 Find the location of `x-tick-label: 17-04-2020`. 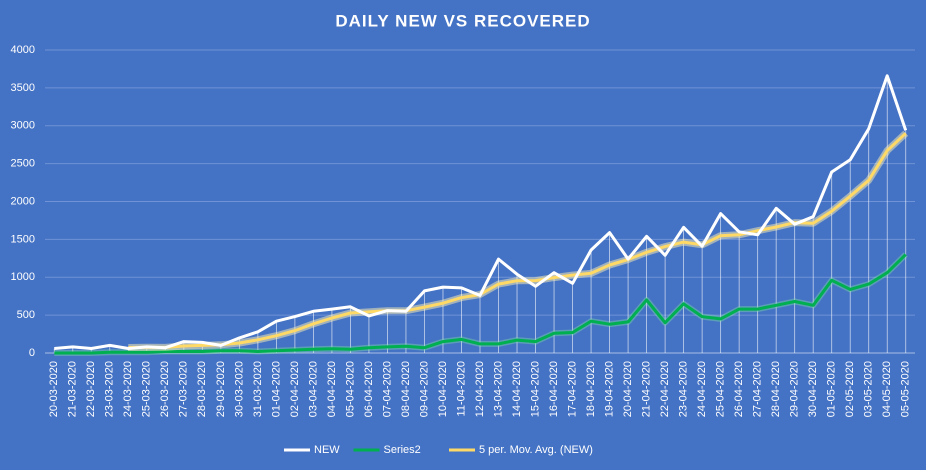

x-tick-label: 17-04-2020 is located at coordinates (572, 389).